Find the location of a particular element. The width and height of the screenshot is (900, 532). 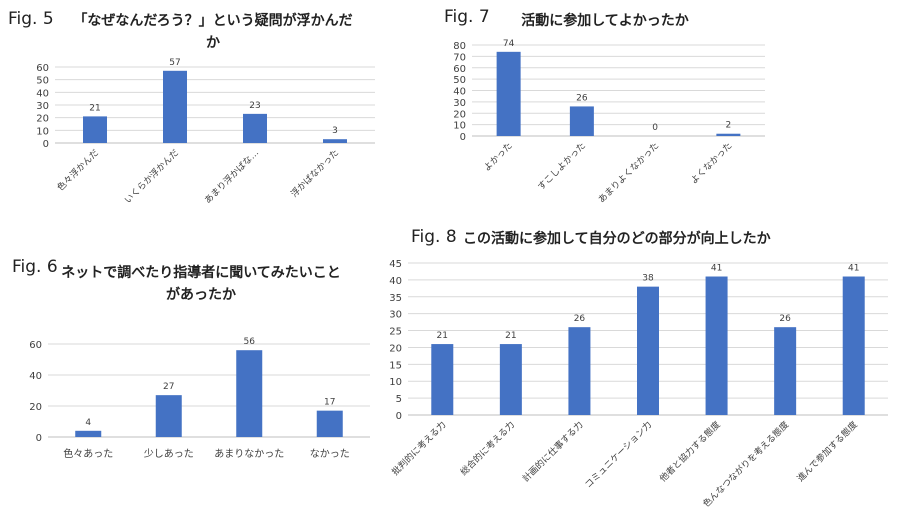

category-label: 浮かばなかった is located at coordinates (314, 173).